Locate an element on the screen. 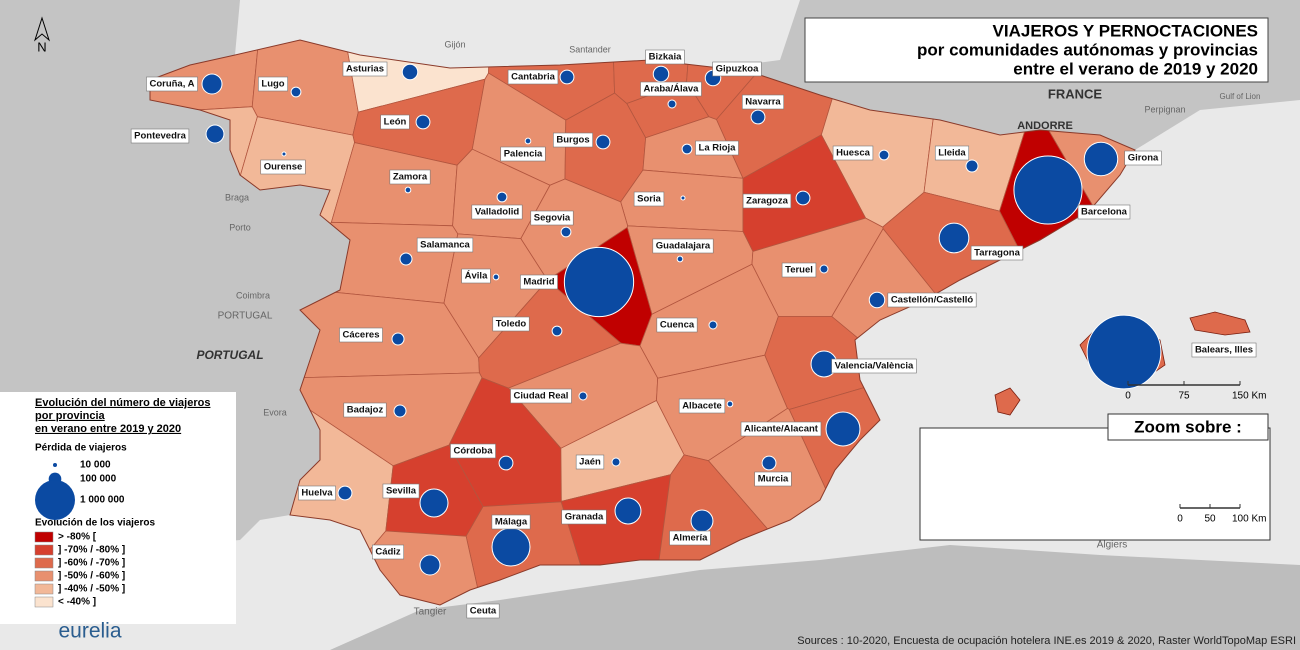 This screenshot has width=1300, height=650. scale-label: 0 is located at coordinates (1180, 519).